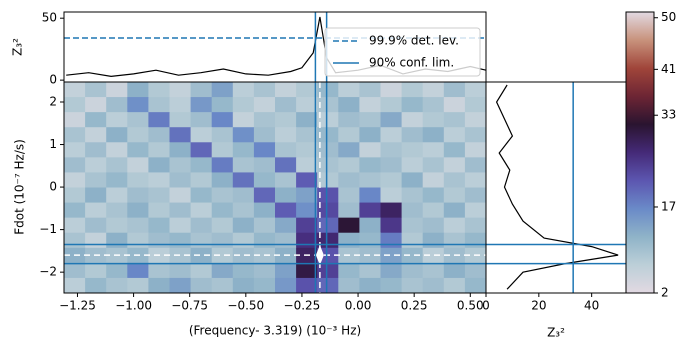 The image size is (694, 360). What do you see at coordinates (668, 17) in the screenshot?
I see `colorbar-tick-label: 50` at bounding box center [668, 17].